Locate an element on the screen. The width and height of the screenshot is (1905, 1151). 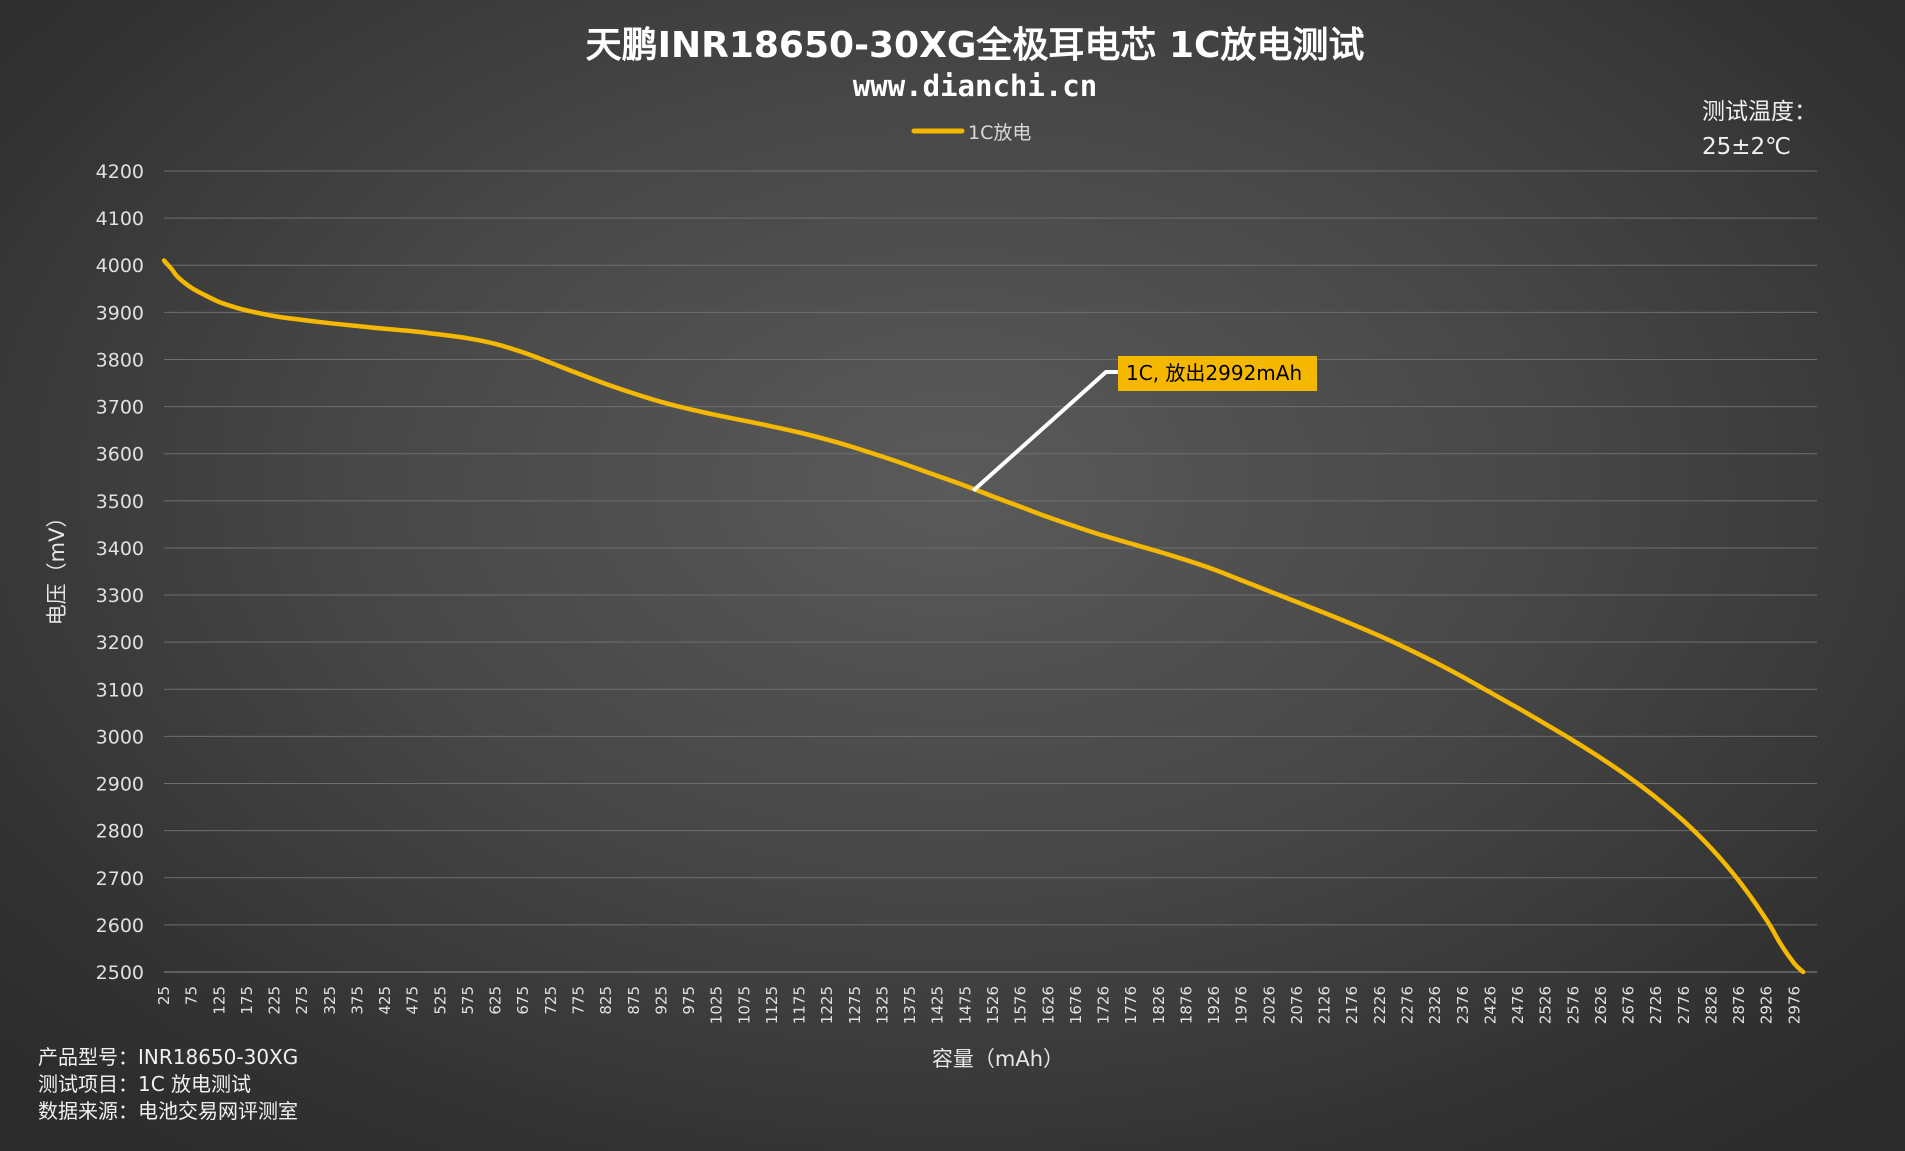
footer-test-item: 测试项目：1C 放电测试 is located at coordinates (144, 1084).